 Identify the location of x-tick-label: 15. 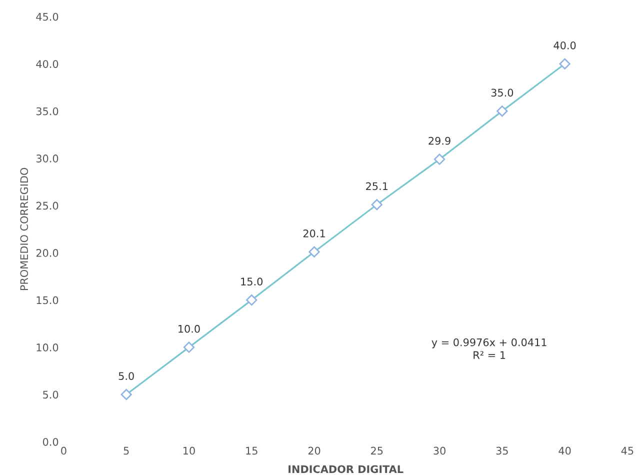
(252, 450).